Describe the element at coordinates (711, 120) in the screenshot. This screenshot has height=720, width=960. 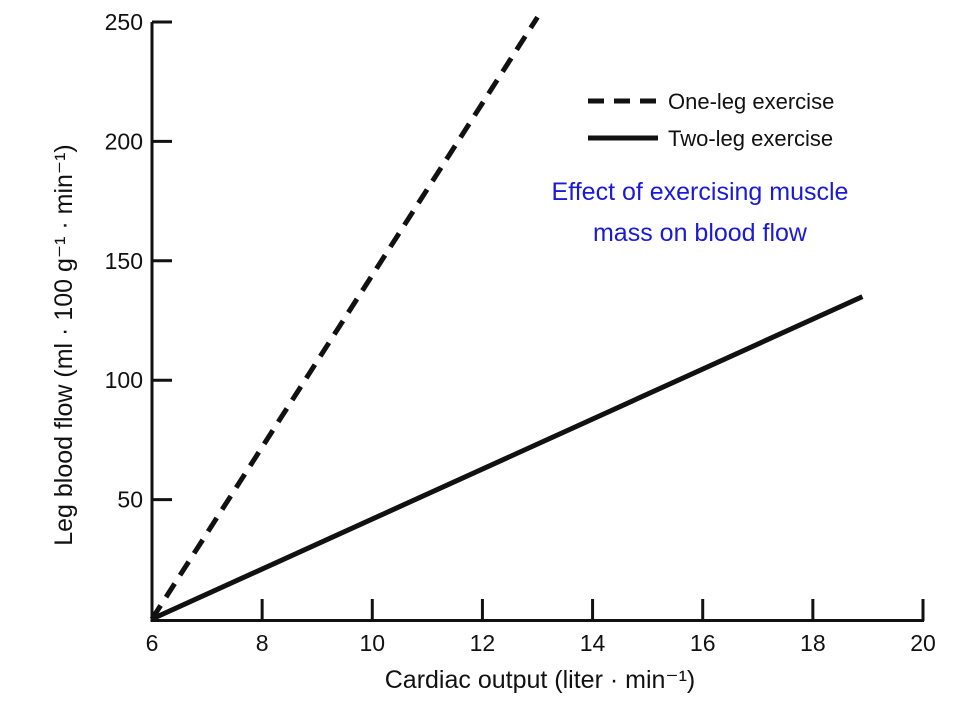
I see `legend: One-leg exercise Two-leg exercise` at that location.